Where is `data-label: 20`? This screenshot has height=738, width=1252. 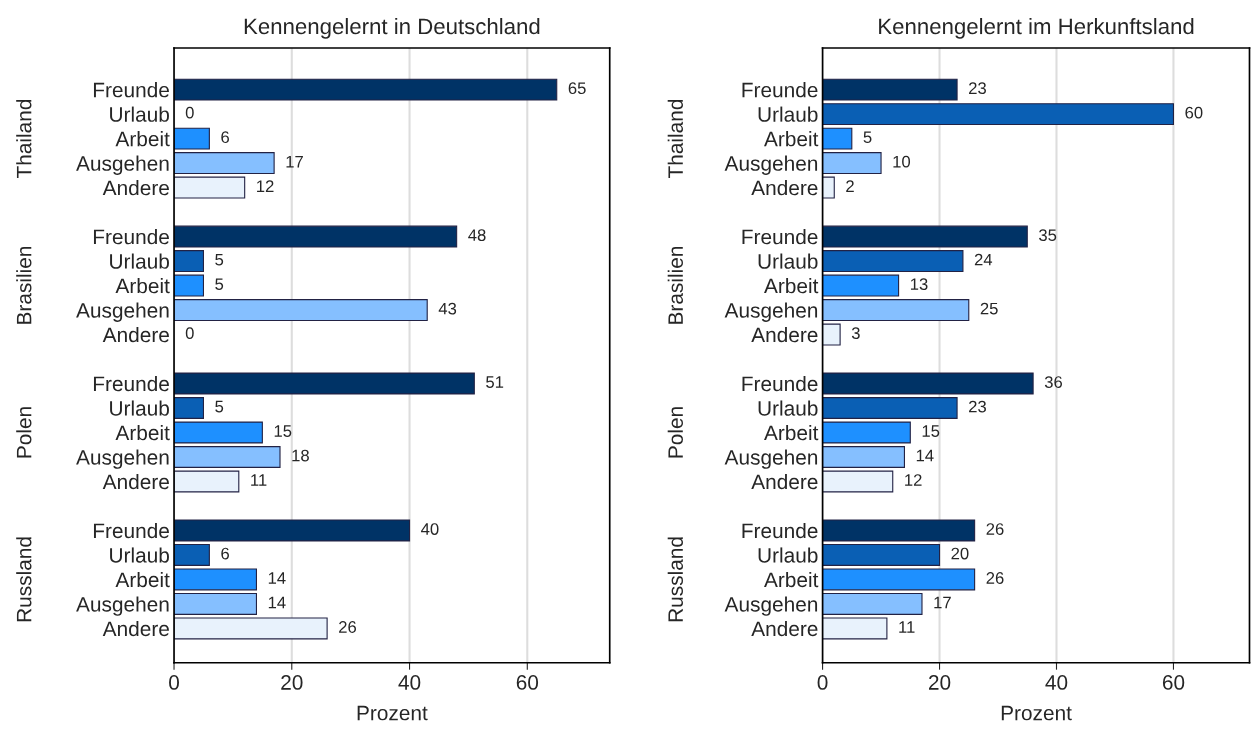
data-label: 20 is located at coordinates (960, 553).